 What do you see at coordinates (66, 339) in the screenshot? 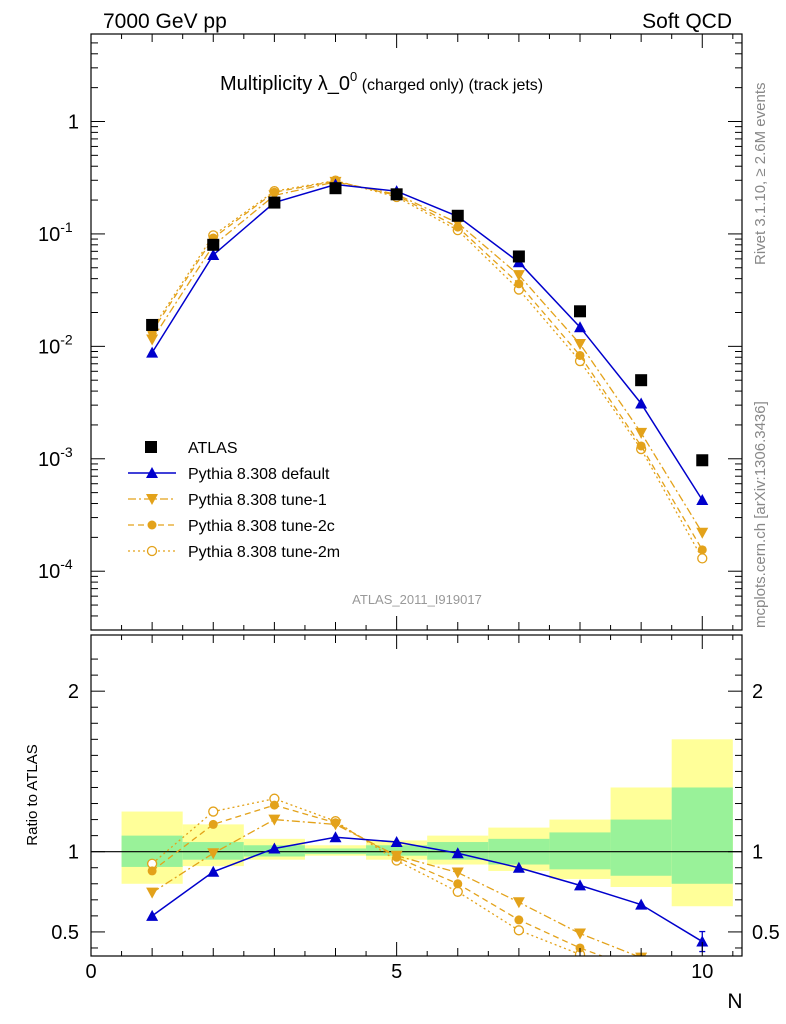
I see `y-tick-exponent: -2` at bounding box center [66, 339].